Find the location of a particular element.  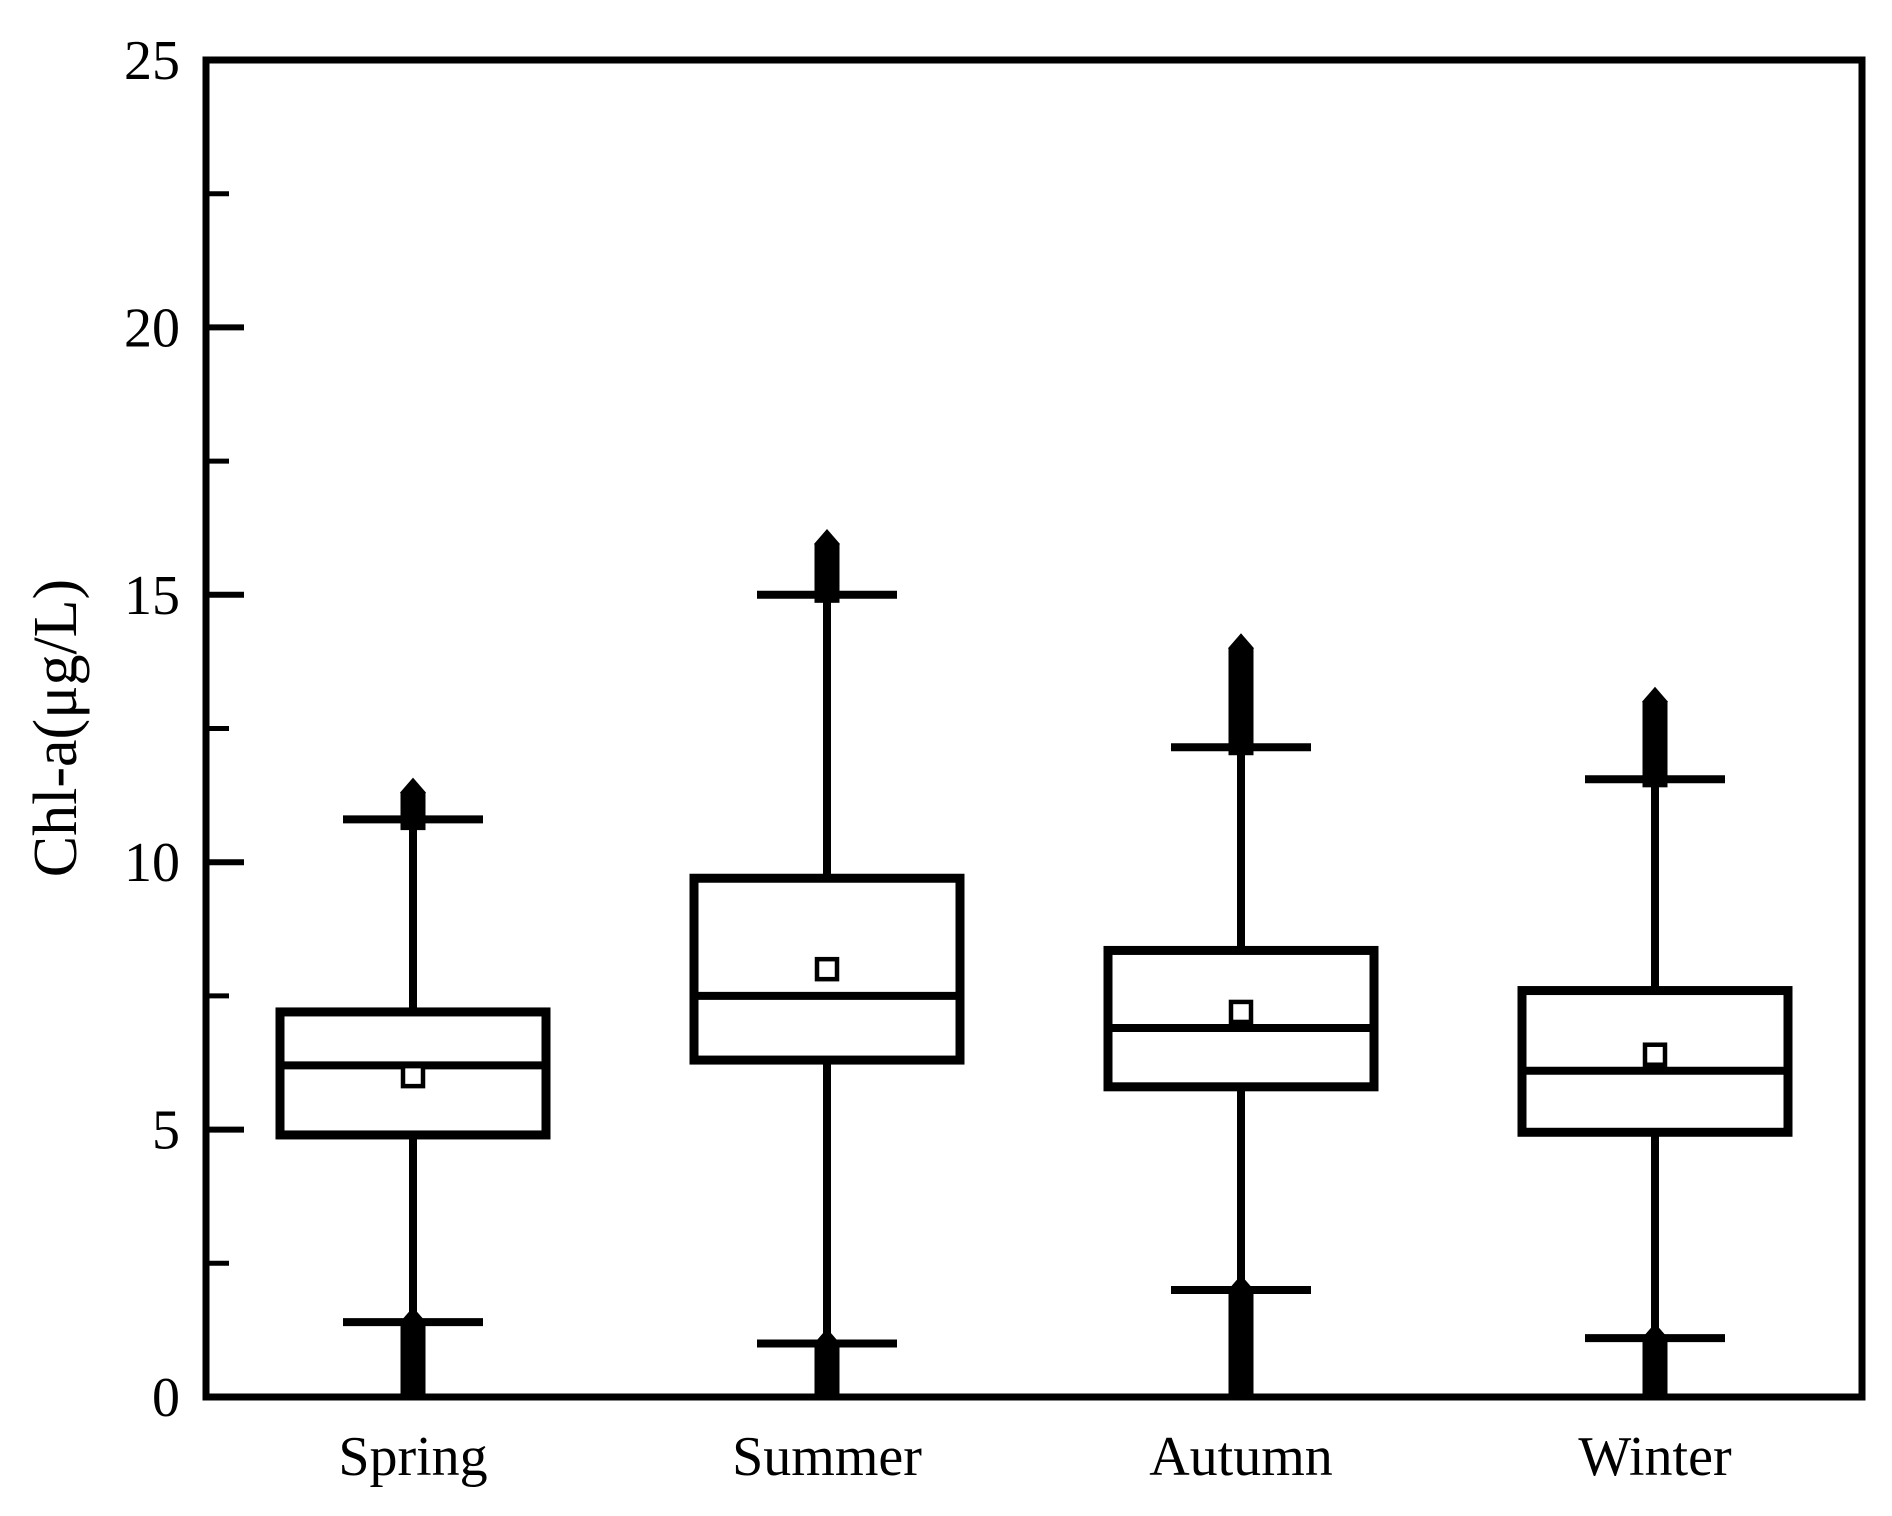

outlier-diamond-low-Winter is located at coordinates (1655, 1338).